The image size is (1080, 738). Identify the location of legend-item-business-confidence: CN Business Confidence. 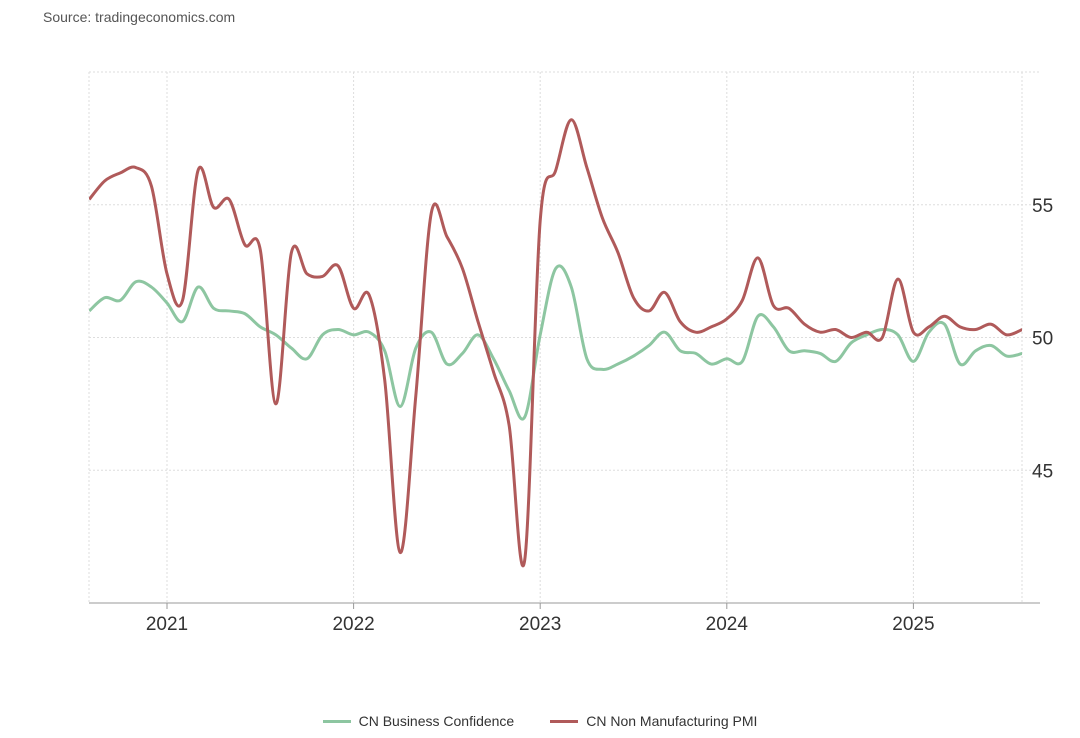
(418, 721).